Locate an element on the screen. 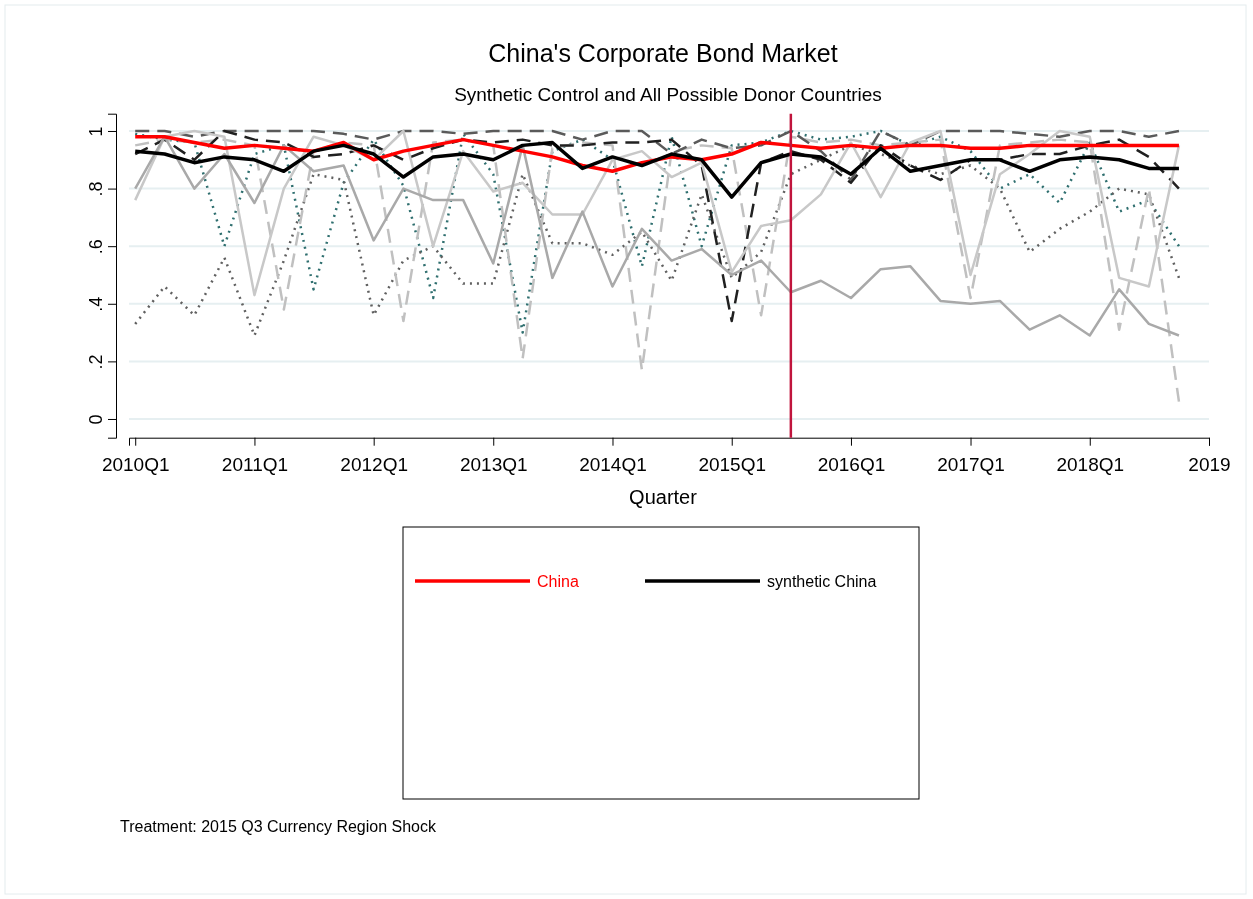  y-tick-label: 0 is located at coordinates (96, 419).